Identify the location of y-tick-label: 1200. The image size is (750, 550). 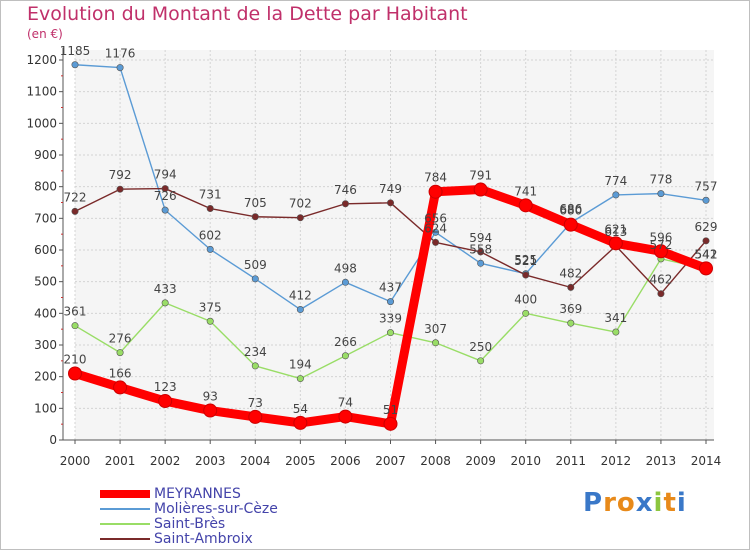
(41, 60).